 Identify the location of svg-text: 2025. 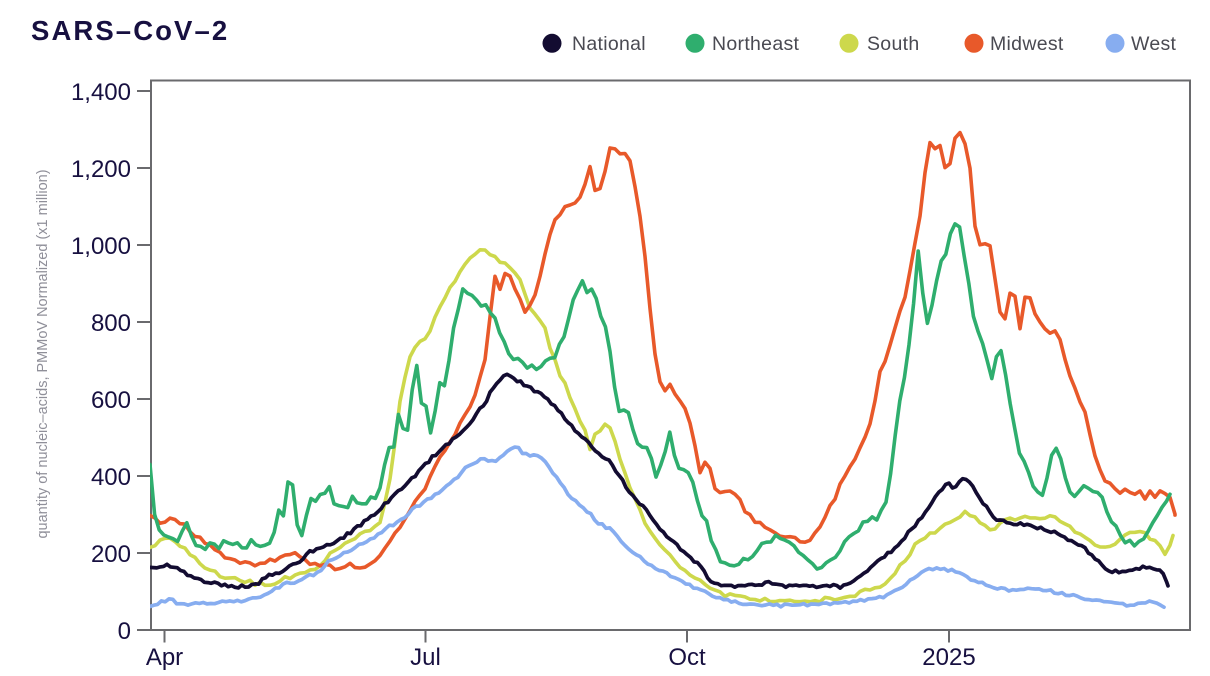
(948, 657).